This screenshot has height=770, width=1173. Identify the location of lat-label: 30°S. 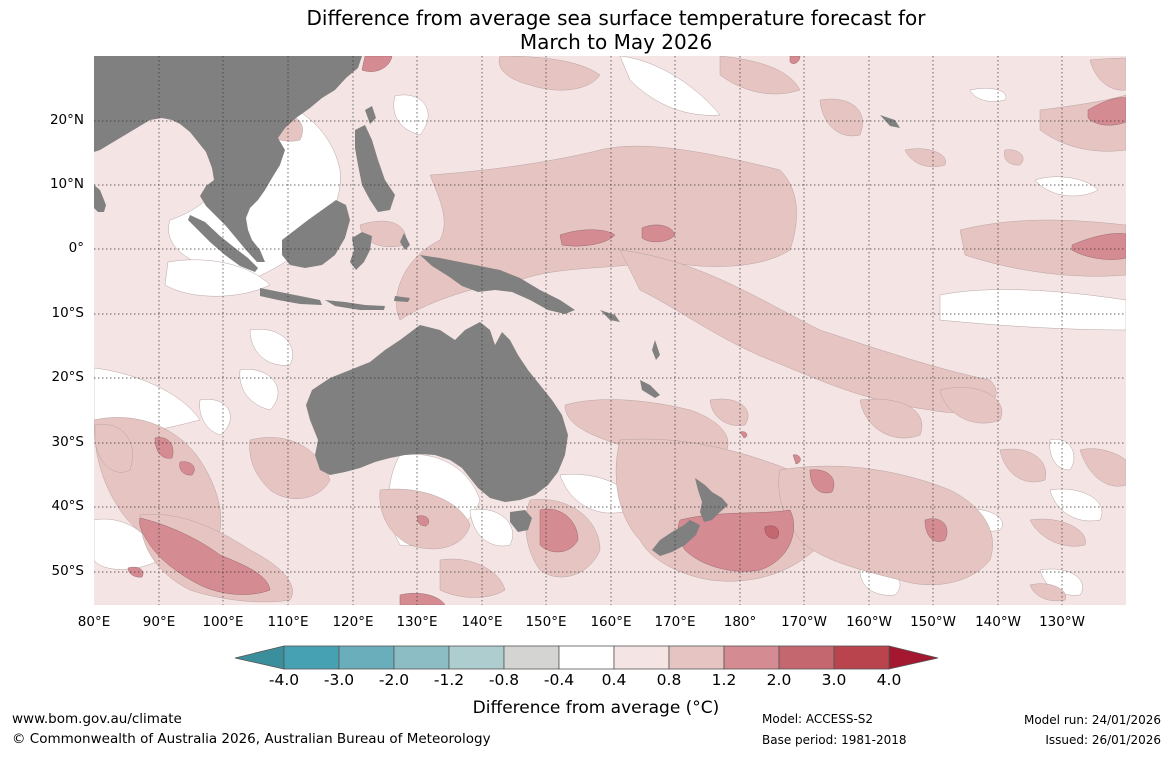
(68, 442).